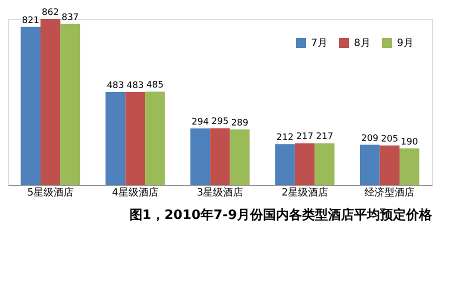 The width and height of the screenshot is (469, 285). I want to click on legend-label: 8月, so click(362, 43).